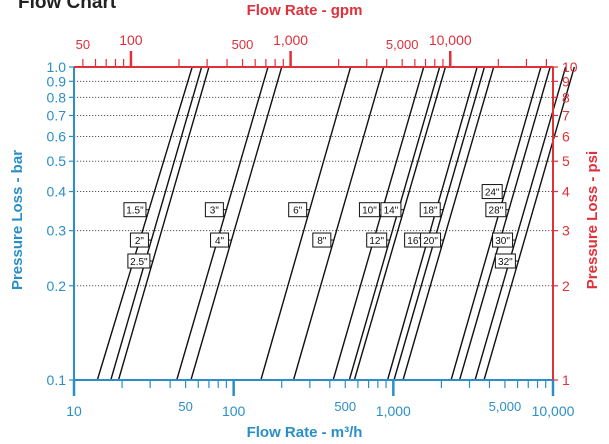  Describe the element at coordinates (570, 67) in the screenshot. I see `right-tick-label: 10` at that location.